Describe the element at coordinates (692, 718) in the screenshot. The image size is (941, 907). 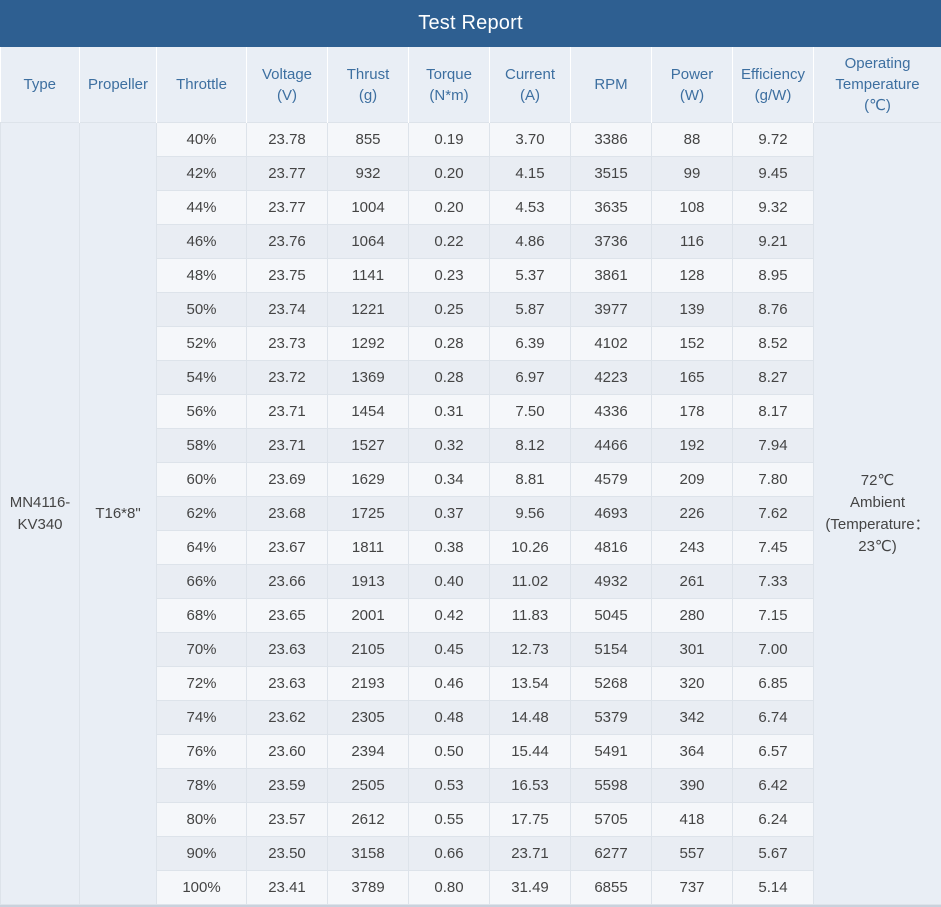
I see `power-cell: 342` at that location.